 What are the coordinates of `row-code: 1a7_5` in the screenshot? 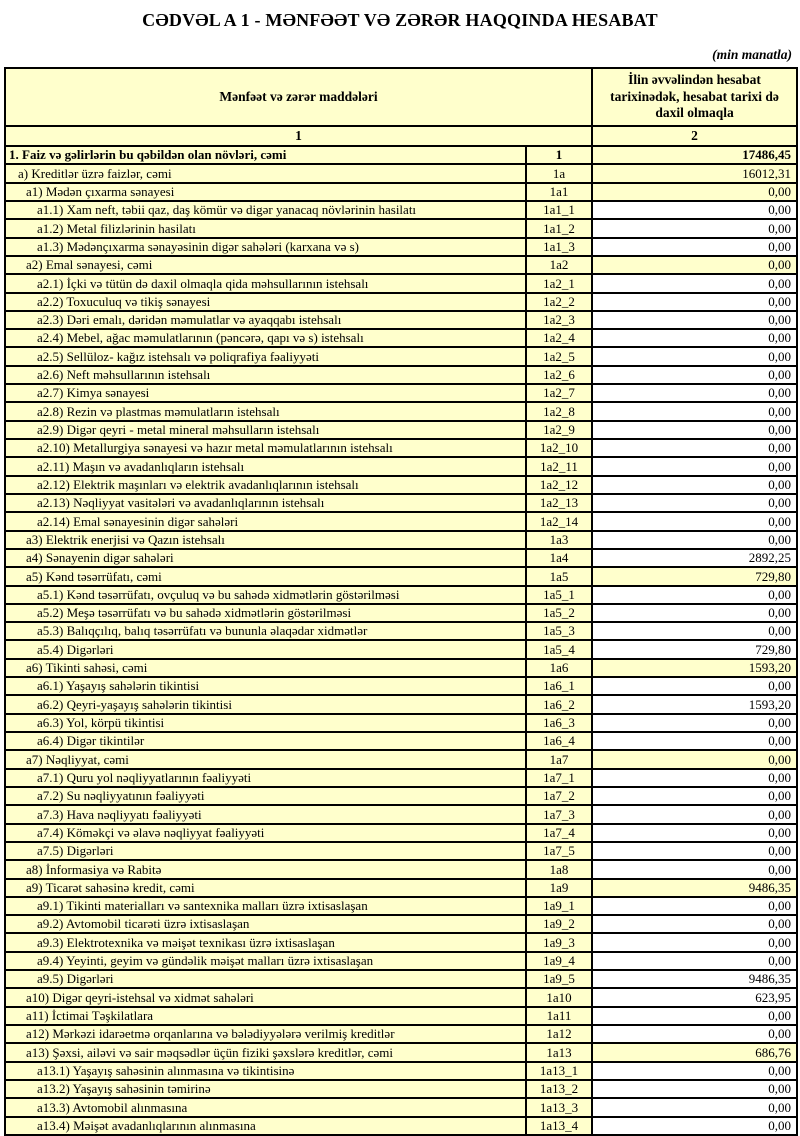 It's located at (559, 851).